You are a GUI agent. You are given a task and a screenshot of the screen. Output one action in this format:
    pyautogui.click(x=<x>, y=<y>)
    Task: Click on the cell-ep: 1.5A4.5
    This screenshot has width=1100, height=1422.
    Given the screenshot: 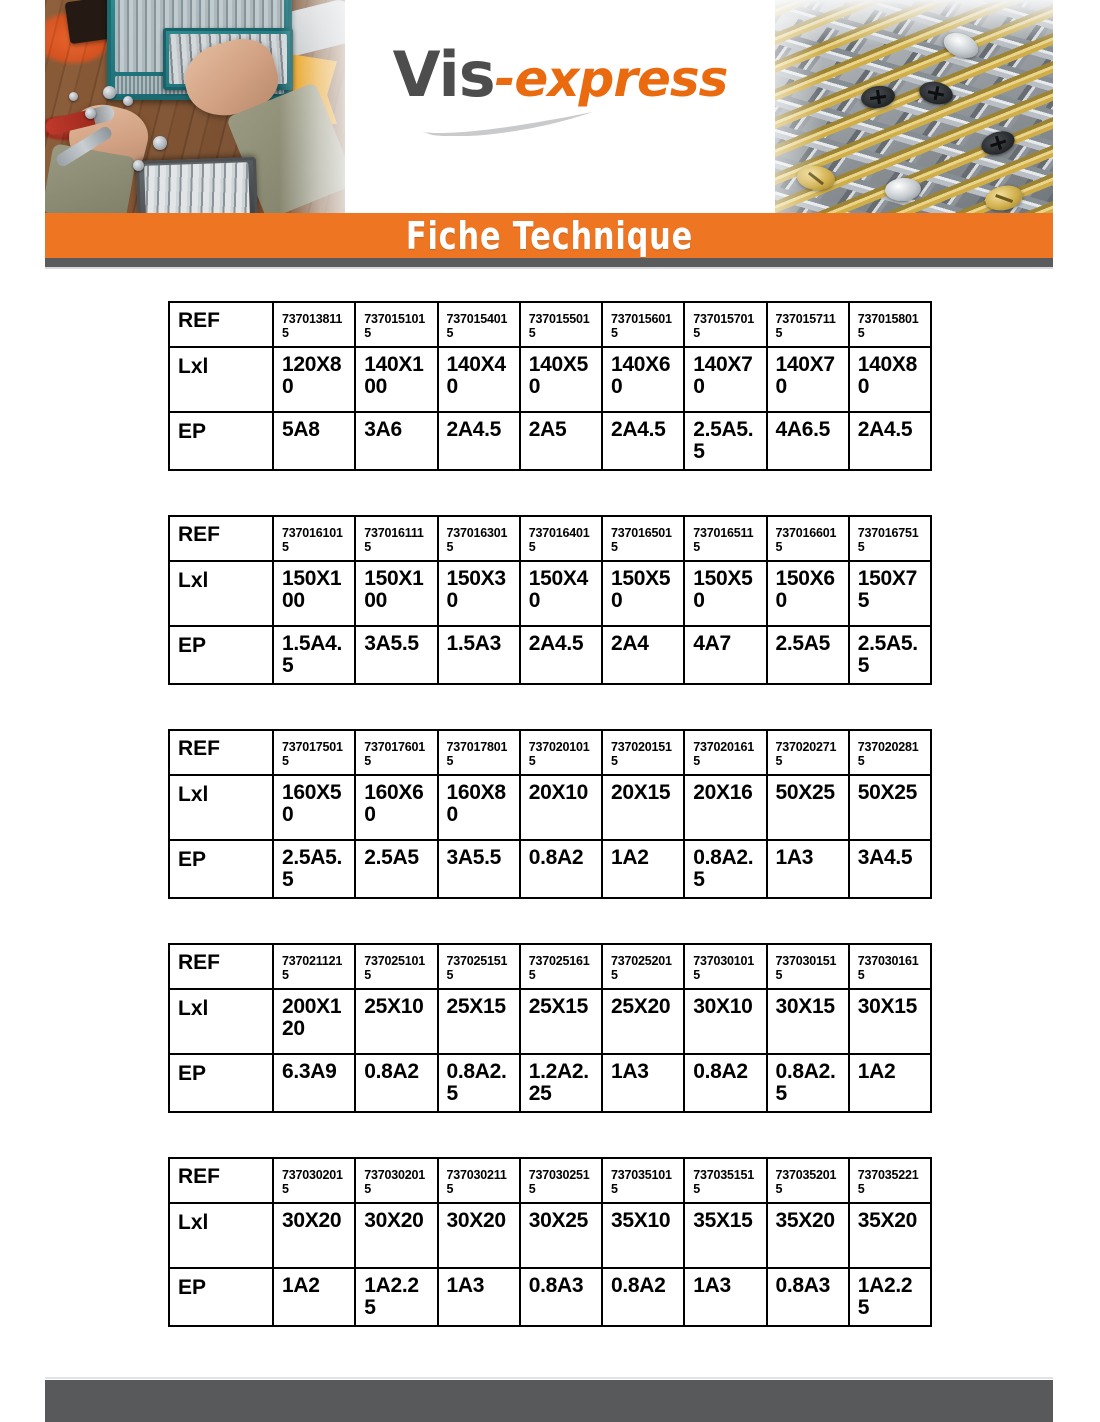 What is the action you would take?
    pyautogui.click(x=314, y=655)
    